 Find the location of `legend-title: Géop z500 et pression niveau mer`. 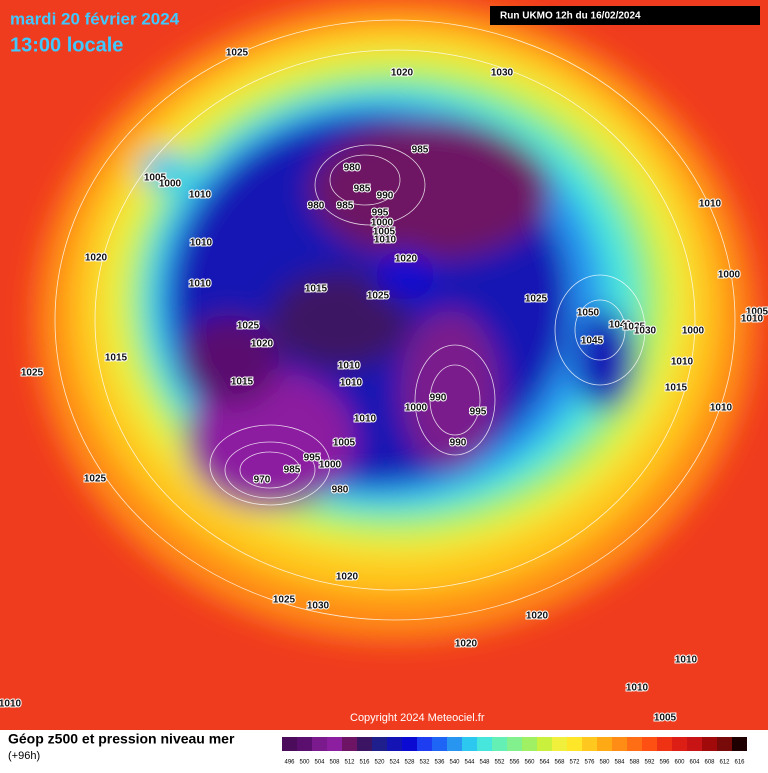

legend-title: Géop z500 et pression niveau mer is located at coordinates (121, 739).